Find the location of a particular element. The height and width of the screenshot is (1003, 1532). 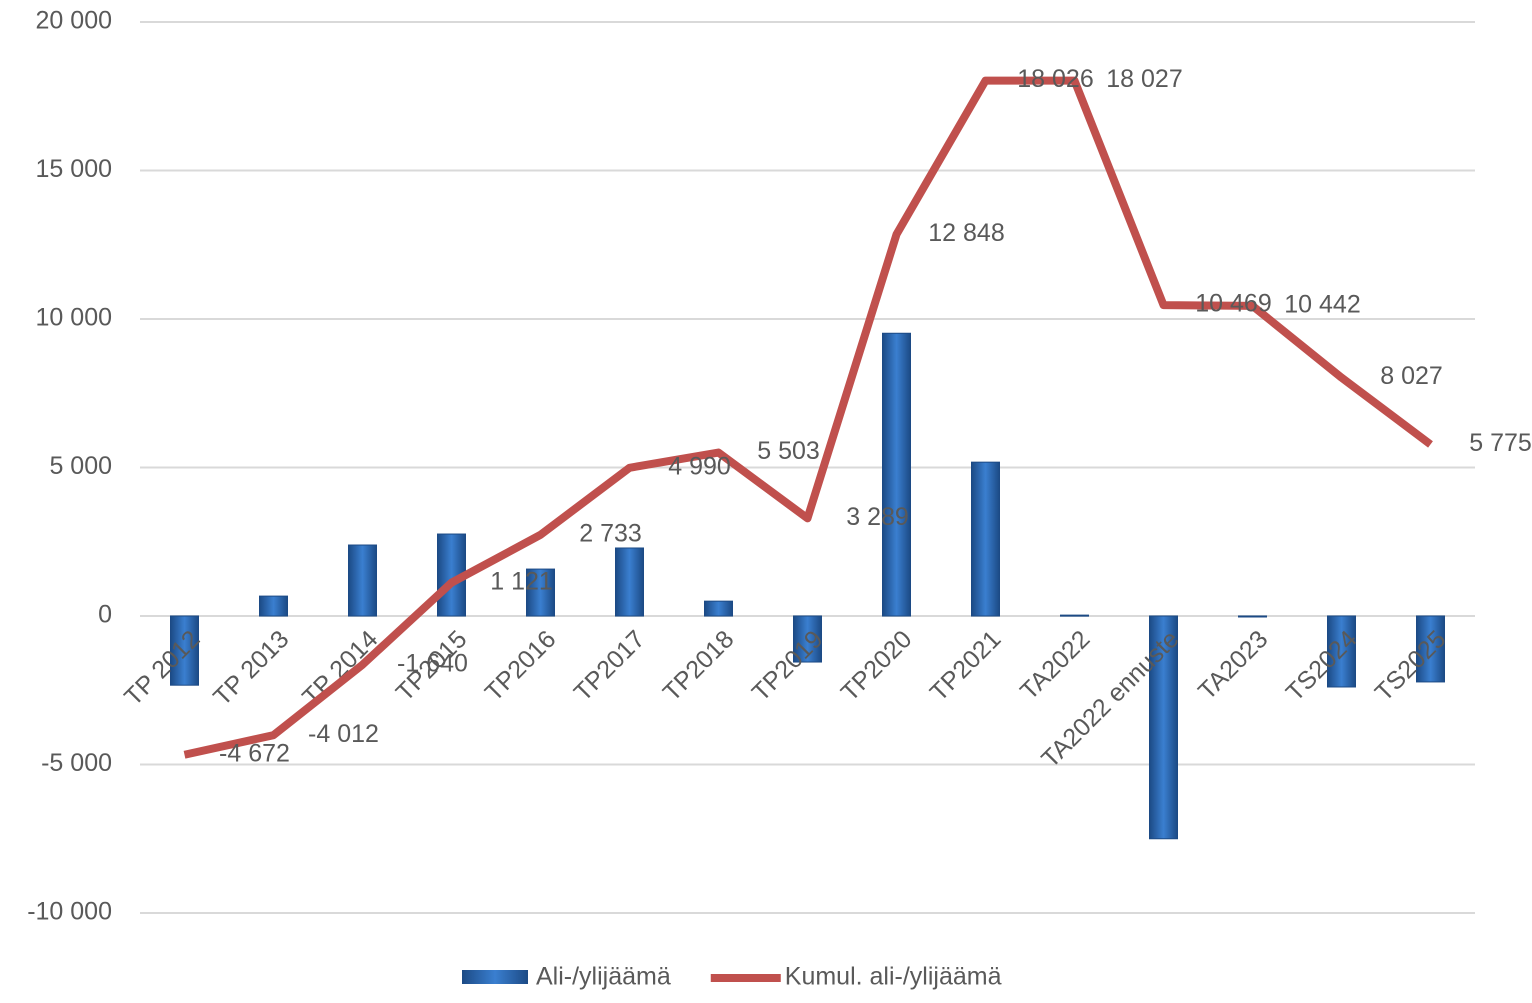

data-label: -4 672 is located at coordinates (254, 753).